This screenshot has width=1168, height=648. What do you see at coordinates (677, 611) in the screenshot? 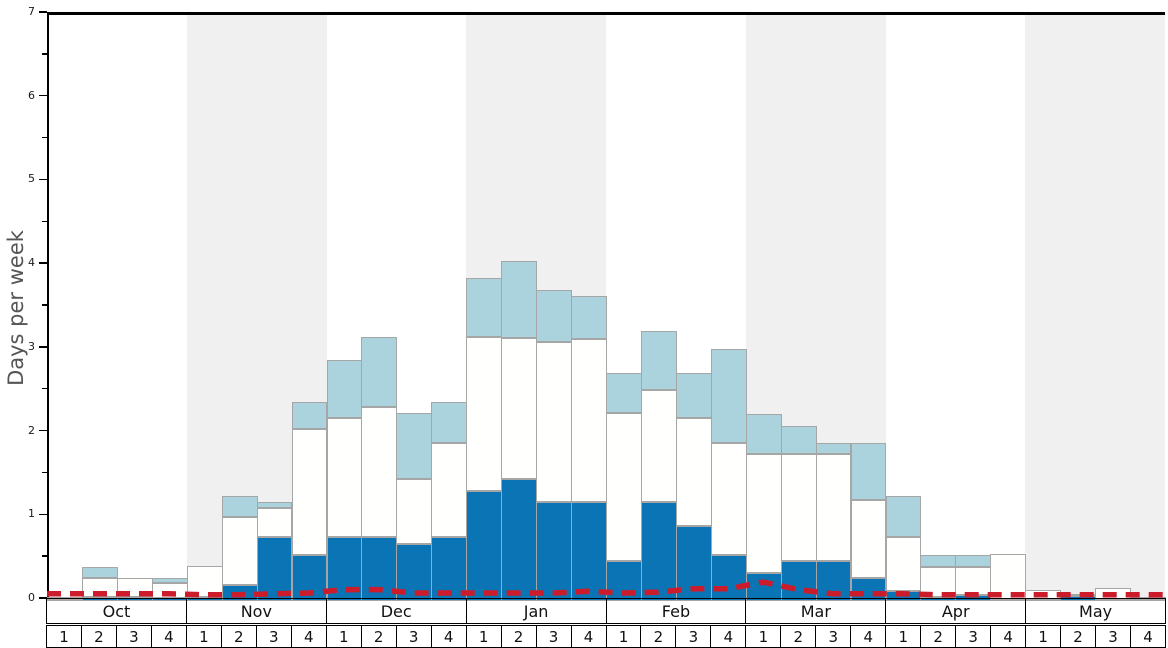
I see `month-cell: Feb` at bounding box center [677, 611].